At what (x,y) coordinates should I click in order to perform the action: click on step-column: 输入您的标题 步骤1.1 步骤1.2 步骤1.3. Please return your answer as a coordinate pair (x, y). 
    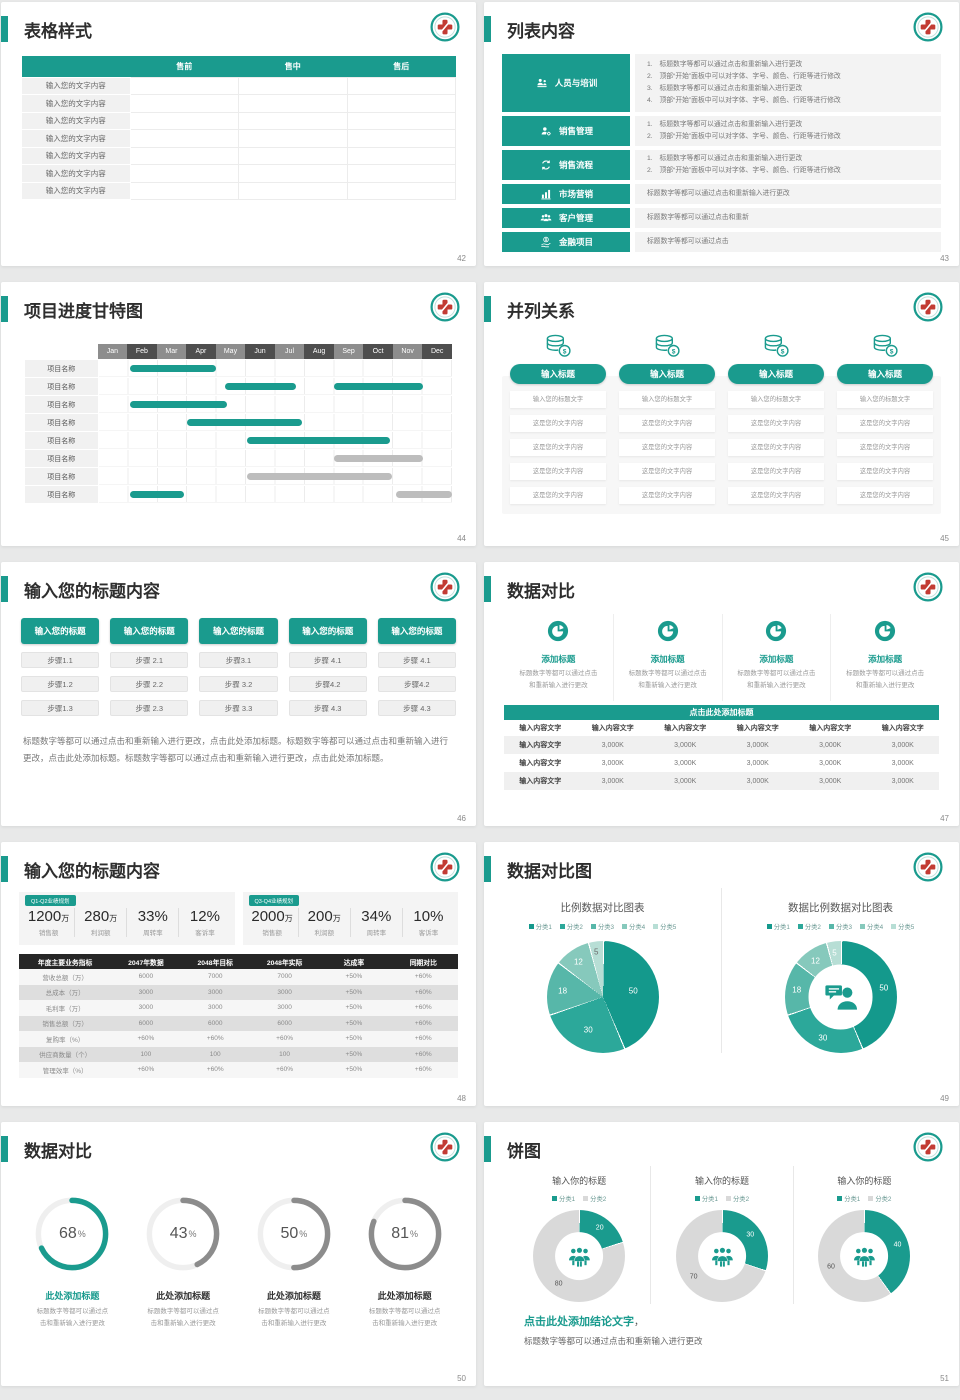
    Looking at the image, I should click on (60, 667).